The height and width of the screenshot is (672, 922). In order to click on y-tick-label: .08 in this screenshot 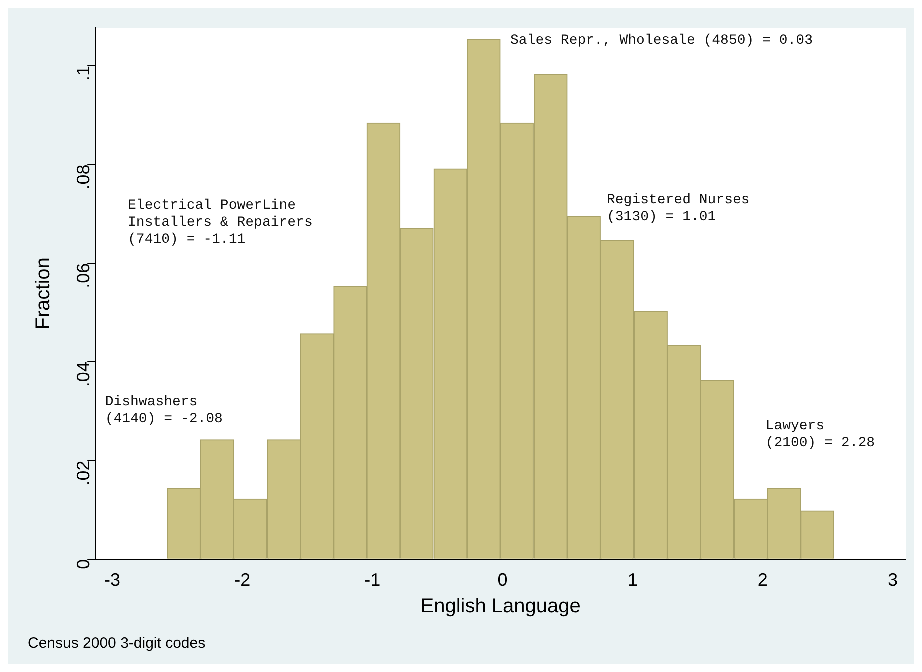, I will do `click(84, 177)`.